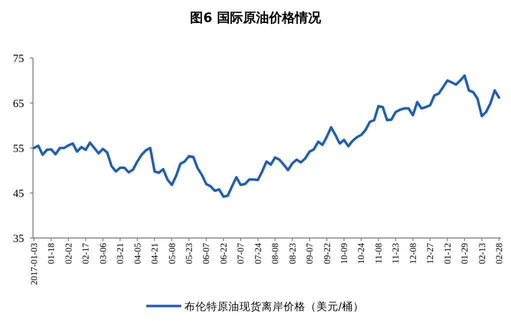 This screenshot has width=511, height=321. Describe the element at coordinates (120, 253) in the screenshot. I see `x-tick-label: 03-21` at that location.